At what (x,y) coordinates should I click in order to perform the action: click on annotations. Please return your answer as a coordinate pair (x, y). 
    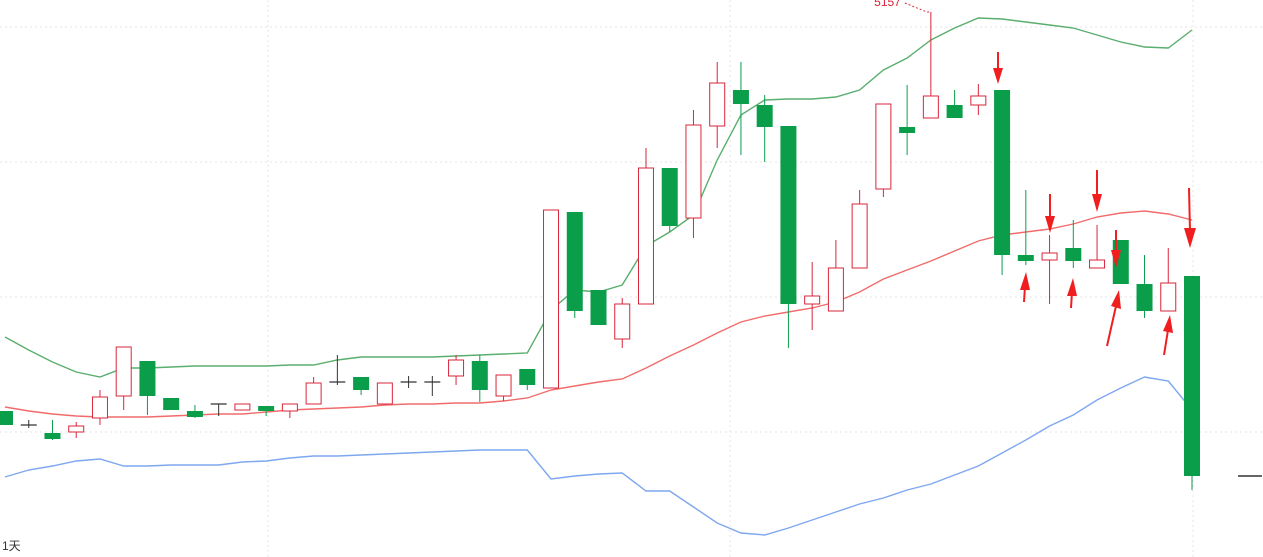
    Looking at the image, I should click on (1094, 204).